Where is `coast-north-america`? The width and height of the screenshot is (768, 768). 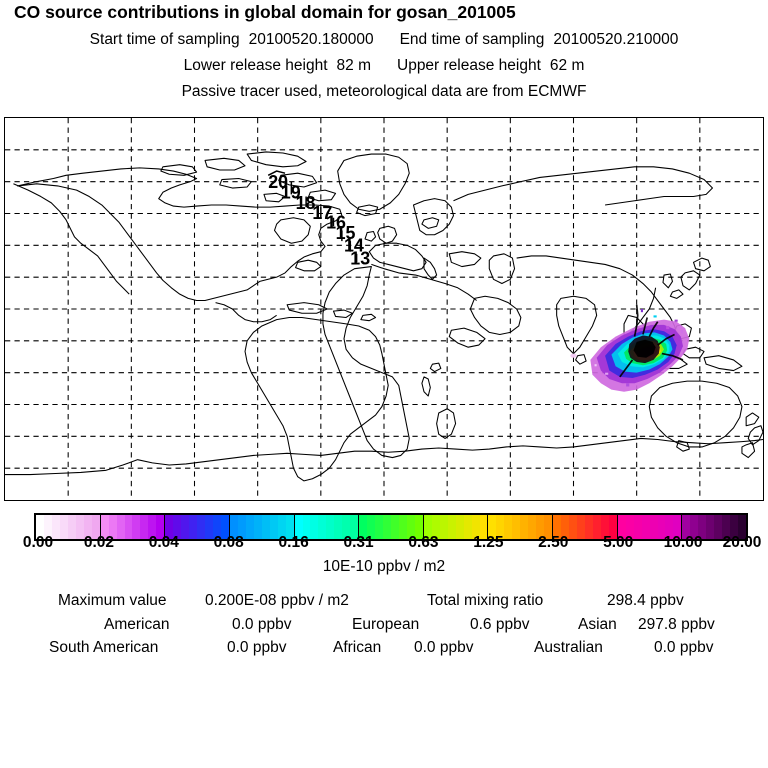
coast-north-america is located at coordinates (180, 234).